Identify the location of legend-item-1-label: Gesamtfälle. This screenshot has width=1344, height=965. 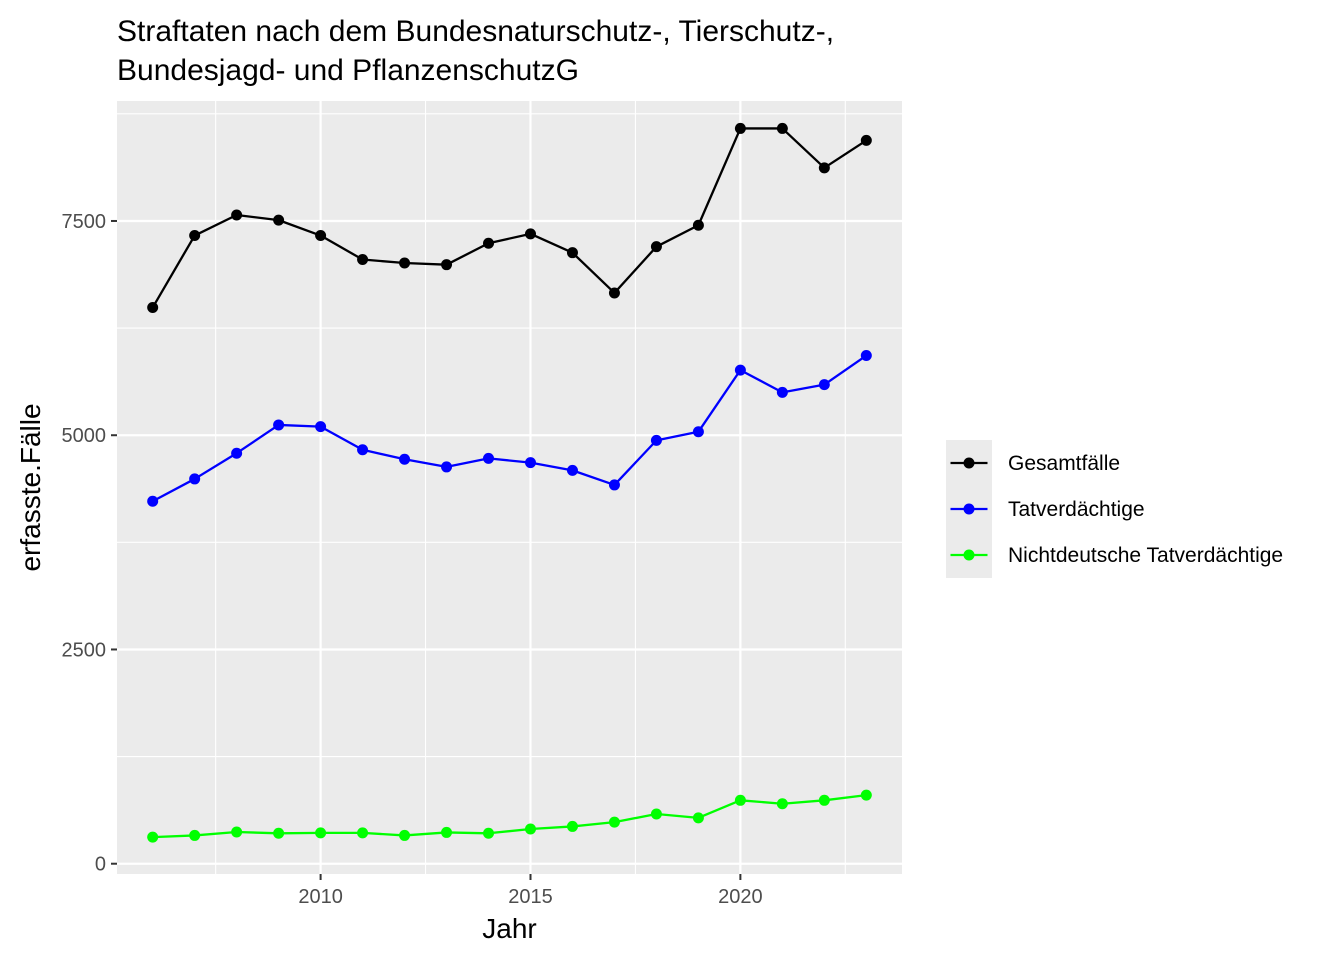
(1064, 463).